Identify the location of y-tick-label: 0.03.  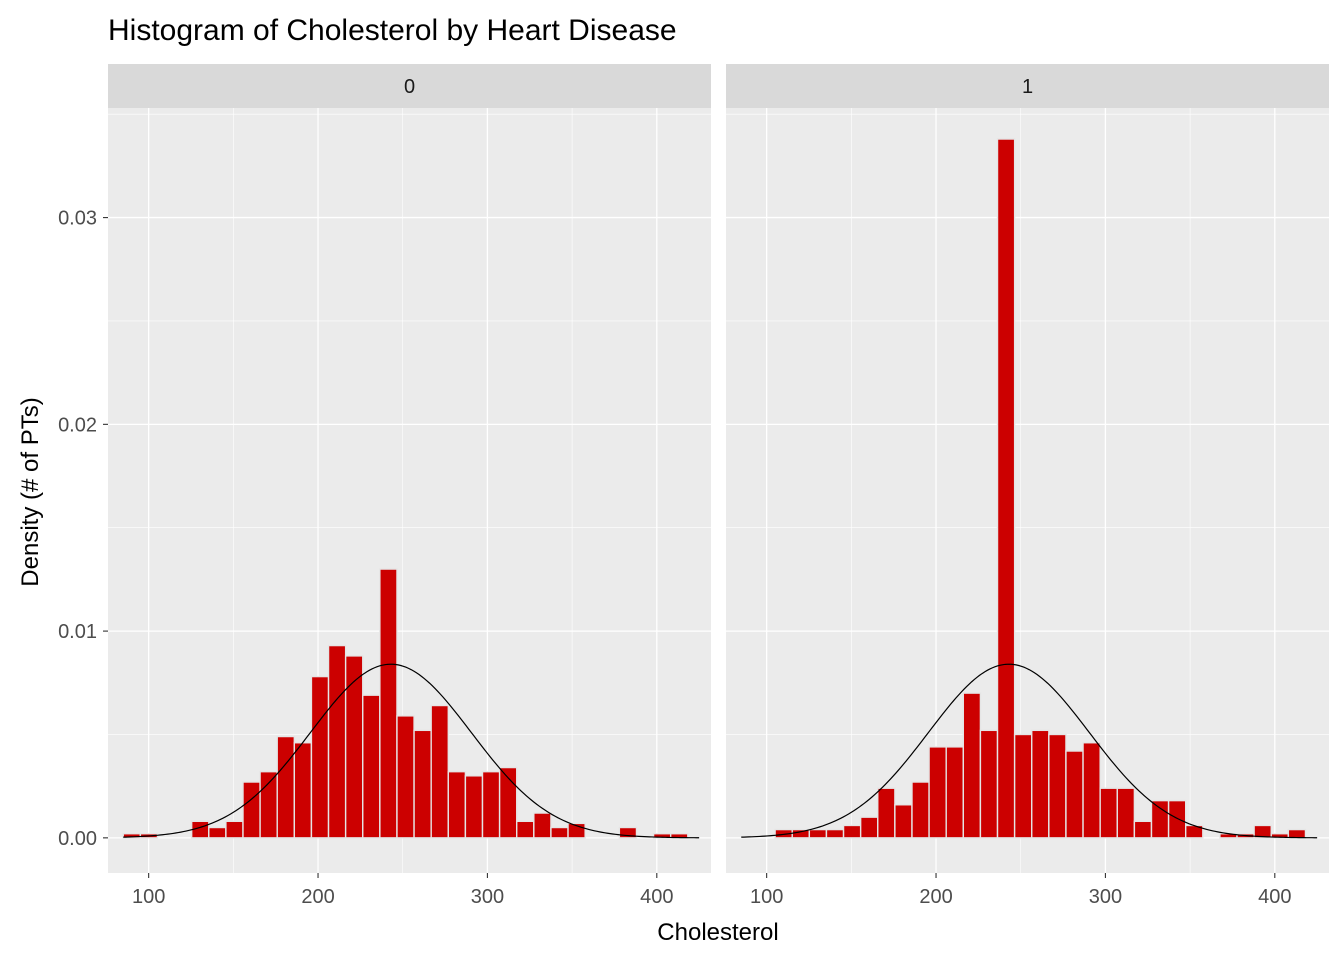
(77, 219).